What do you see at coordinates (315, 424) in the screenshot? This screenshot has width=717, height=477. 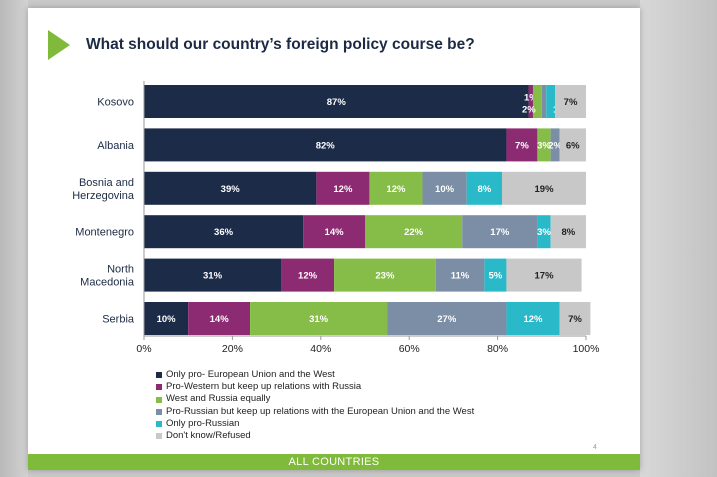 I see `legend-item: Only pro-Russian` at bounding box center [315, 424].